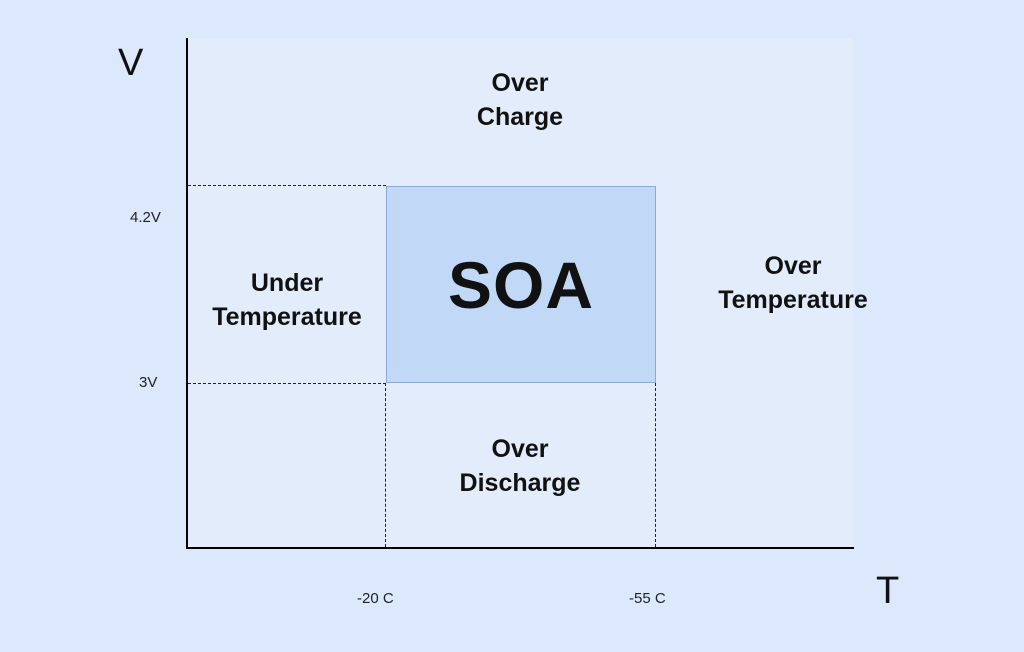  What do you see at coordinates (287, 383) in the screenshot?
I see `guide-3v` at bounding box center [287, 383].